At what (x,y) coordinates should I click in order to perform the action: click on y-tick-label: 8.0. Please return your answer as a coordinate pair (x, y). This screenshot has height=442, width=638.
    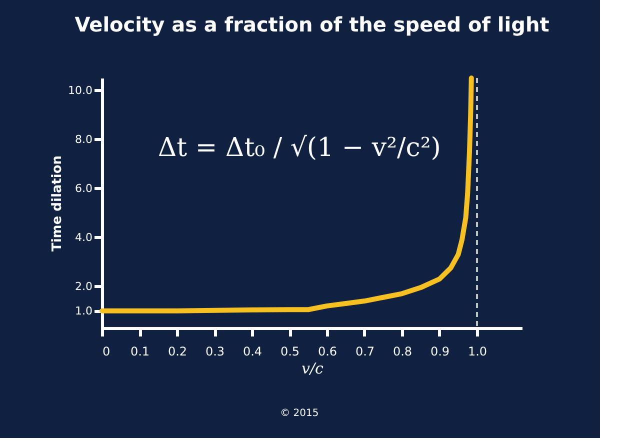
    Looking at the image, I should click on (83, 139).